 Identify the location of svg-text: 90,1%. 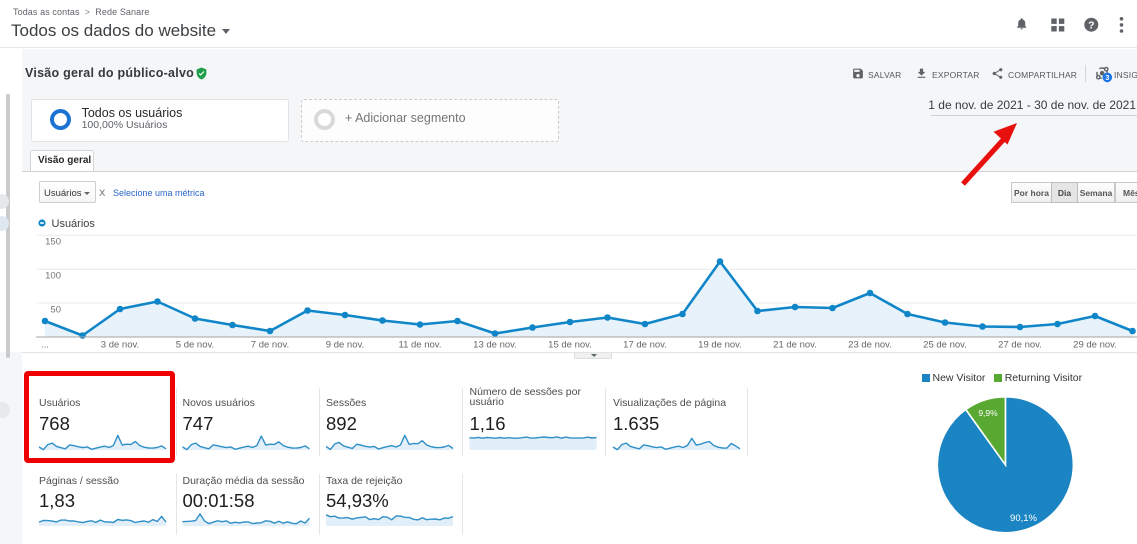
(1023, 518).